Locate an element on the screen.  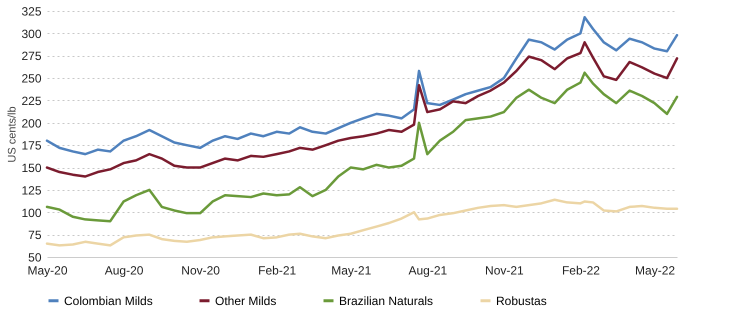
y-tick-label: 125 is located at coordinates (31, 190).